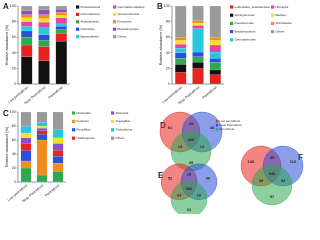  Describe the element at coordinates (6, 6) in the screenshot. I see `panel-label: A` at that location.